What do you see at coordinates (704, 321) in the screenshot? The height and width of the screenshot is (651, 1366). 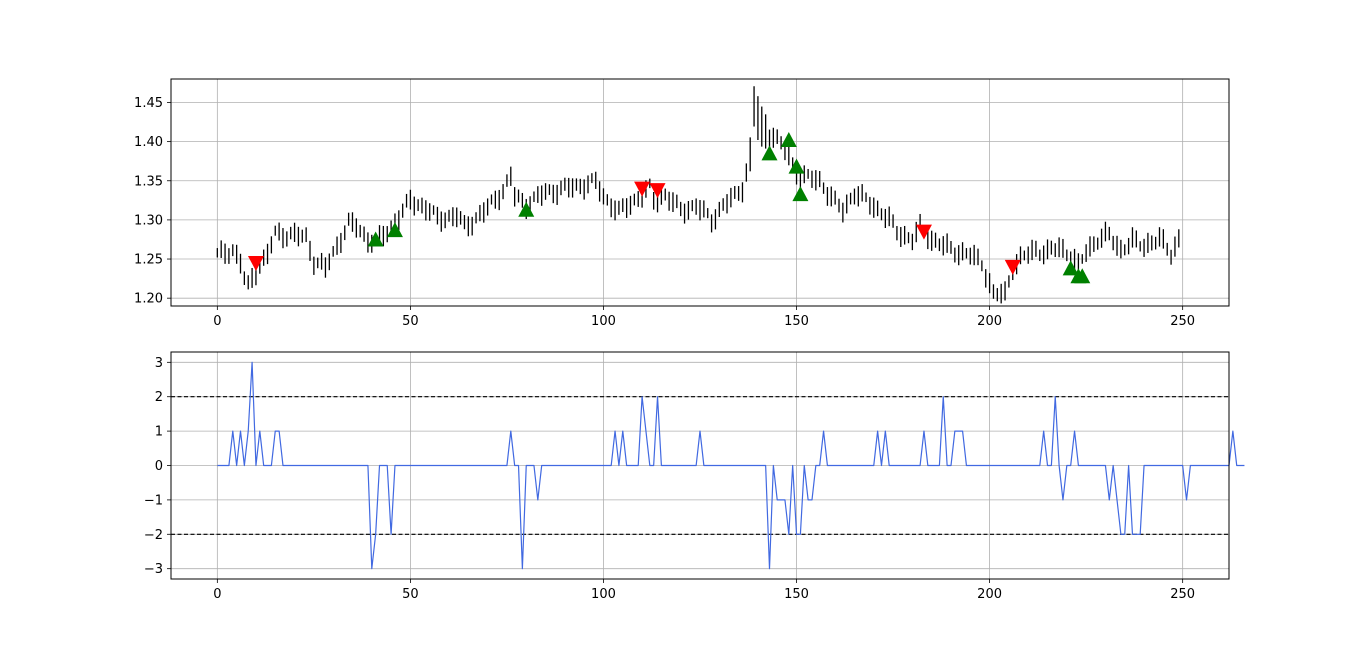 I see `price-x-ticks: 0 50 100 150 200 250` at bounding box center [704, 321].